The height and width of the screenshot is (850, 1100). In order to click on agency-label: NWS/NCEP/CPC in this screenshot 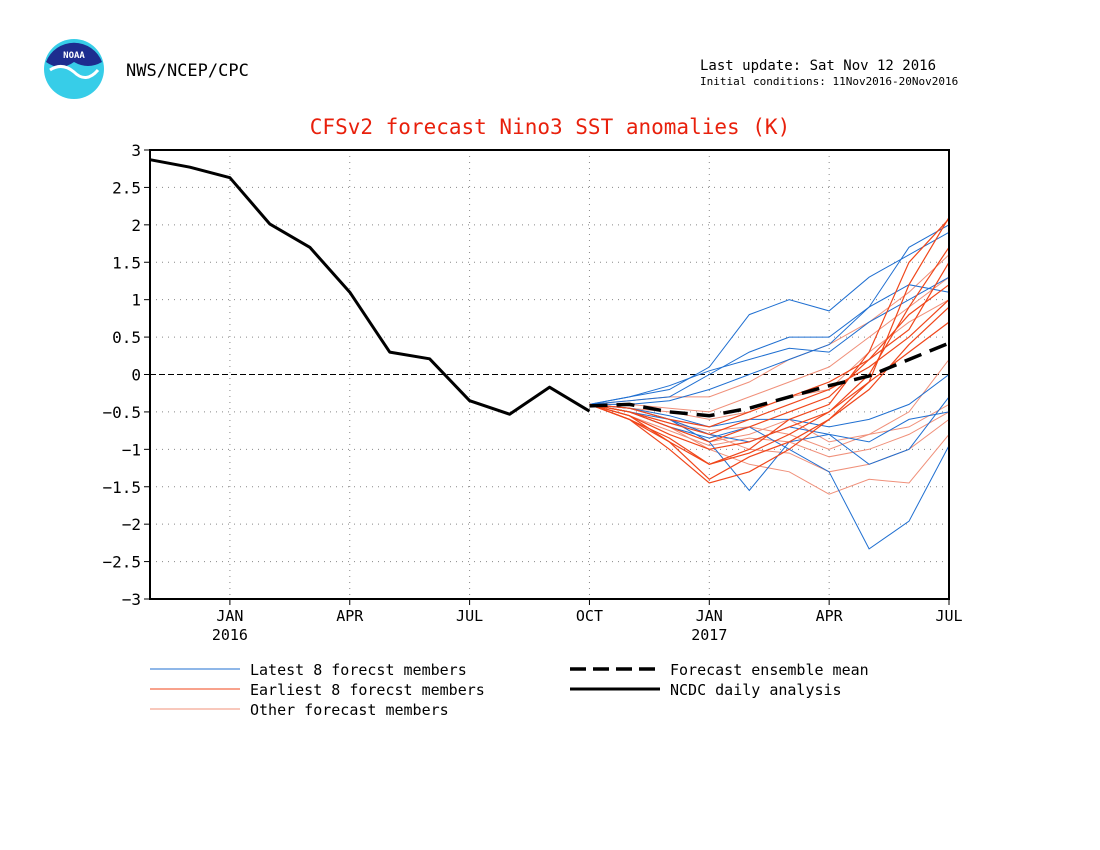, I will do `click(187, 71)`.